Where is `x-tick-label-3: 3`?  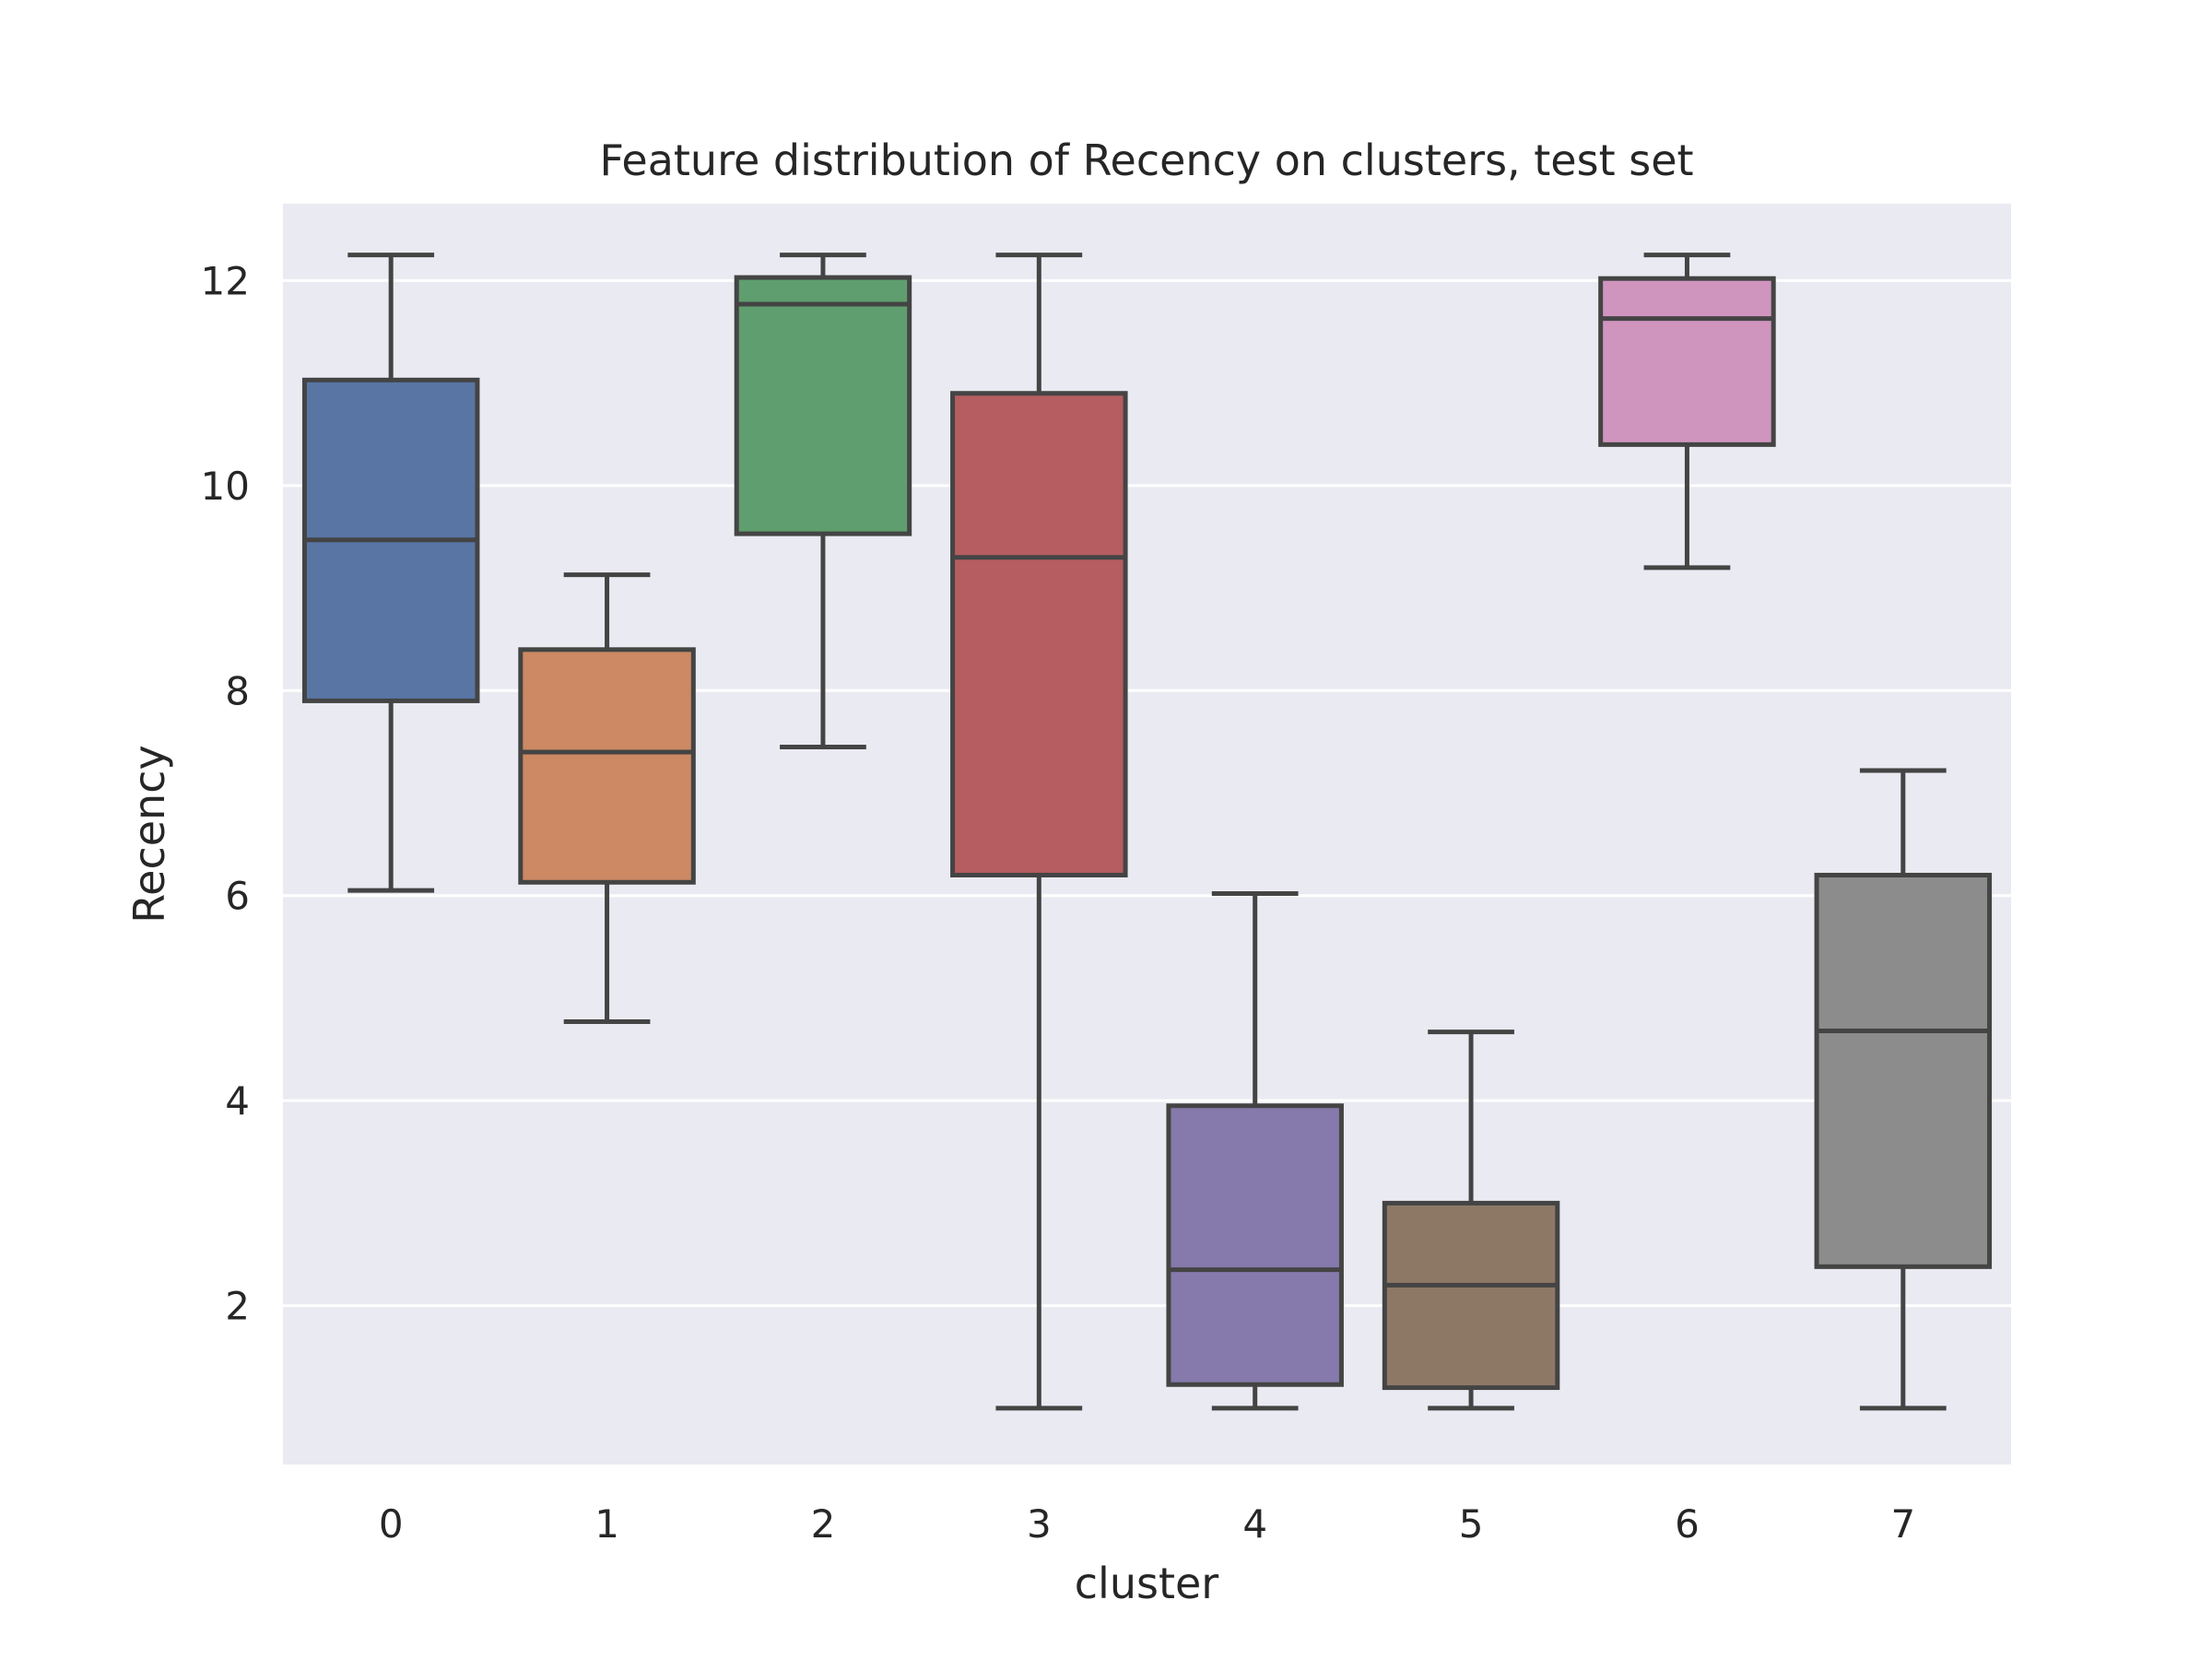 x-tick-label-3: 3 is located at coordinates (1039, 1524).